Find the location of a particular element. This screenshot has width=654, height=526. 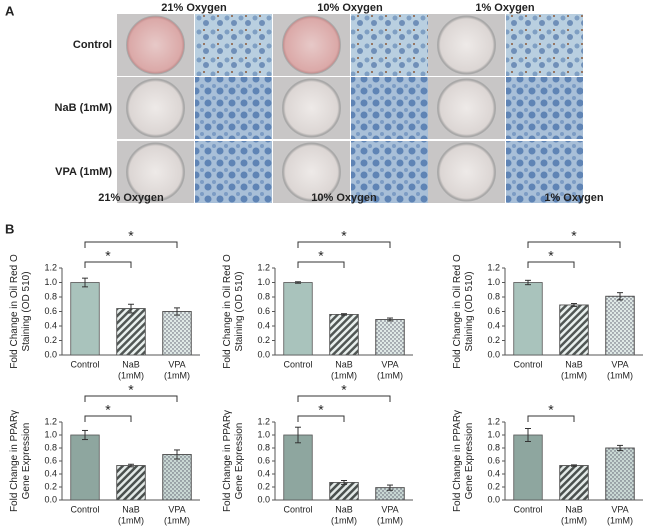

panel-label: A is located at coordinates (10, 10).